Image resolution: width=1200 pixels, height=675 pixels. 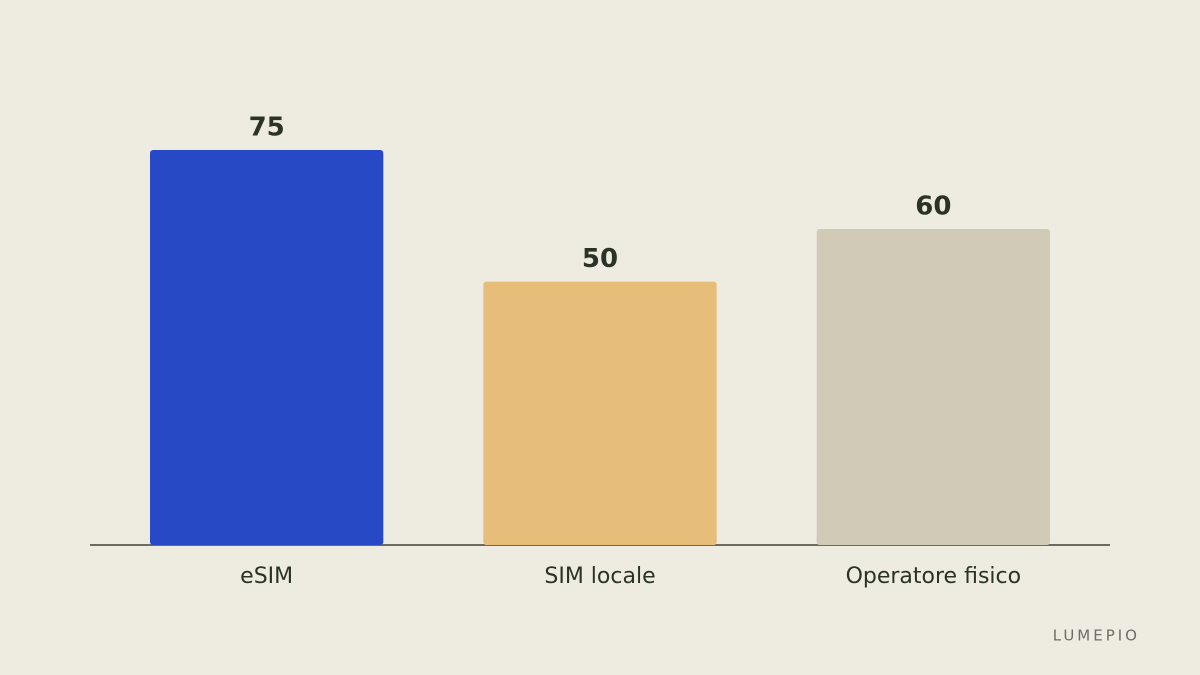 What do you see at coordinates (266, 576) in the screenshot?
I see `x-tick-label: eSIM` at bounding box center [266, 576].